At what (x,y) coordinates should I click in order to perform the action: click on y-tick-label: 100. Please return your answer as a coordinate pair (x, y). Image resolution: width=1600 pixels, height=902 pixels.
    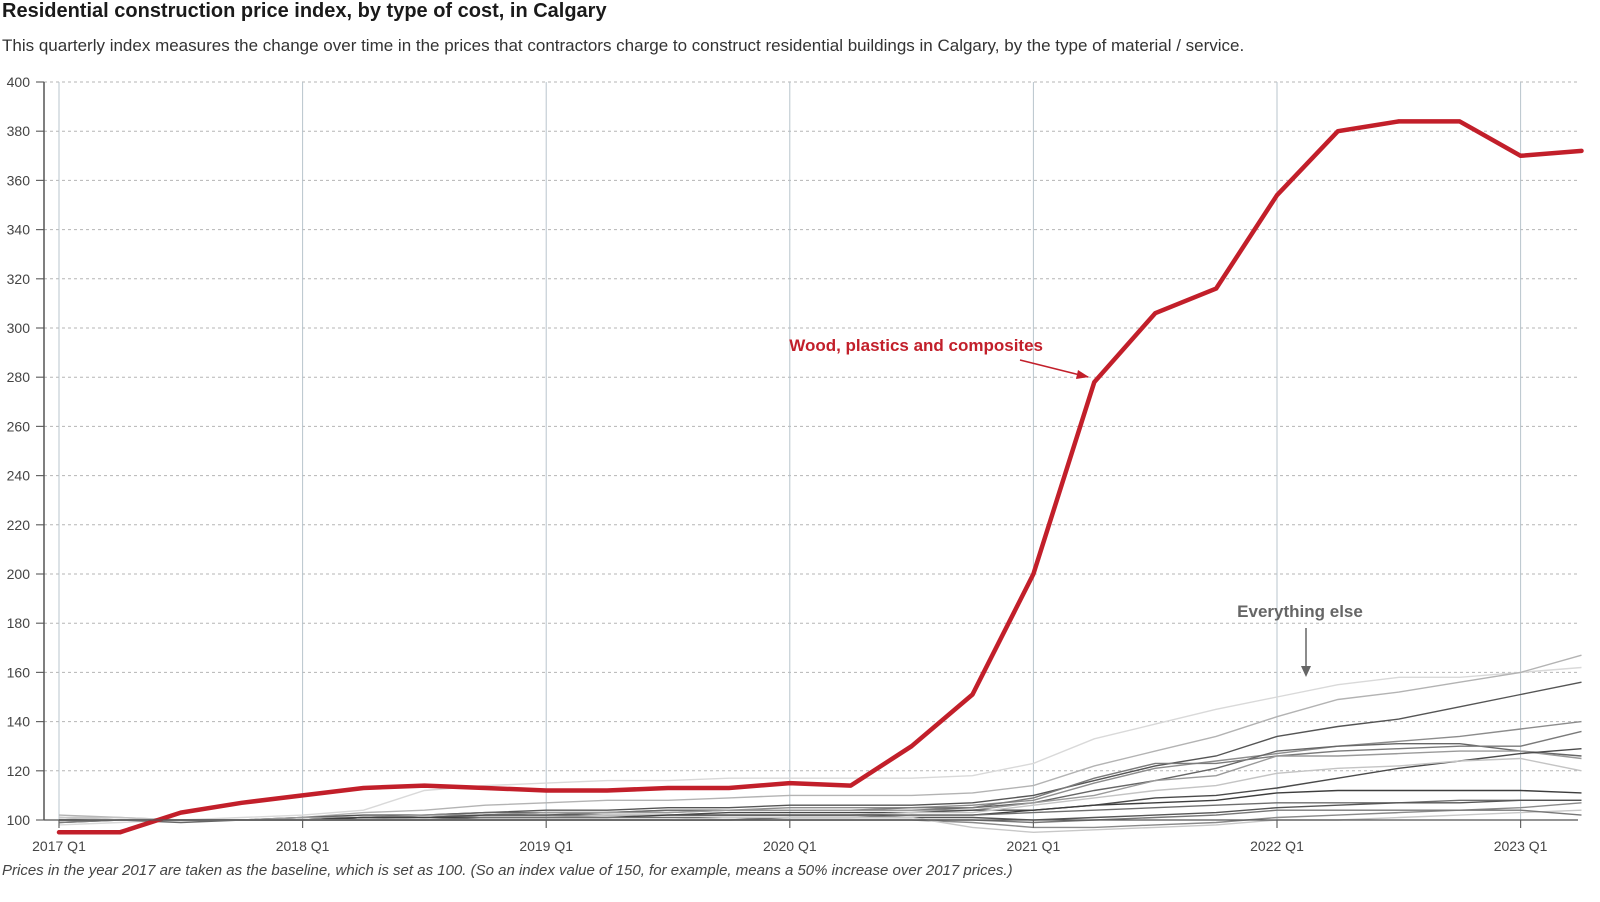
    Looking at the image, I should click on (19, 820).